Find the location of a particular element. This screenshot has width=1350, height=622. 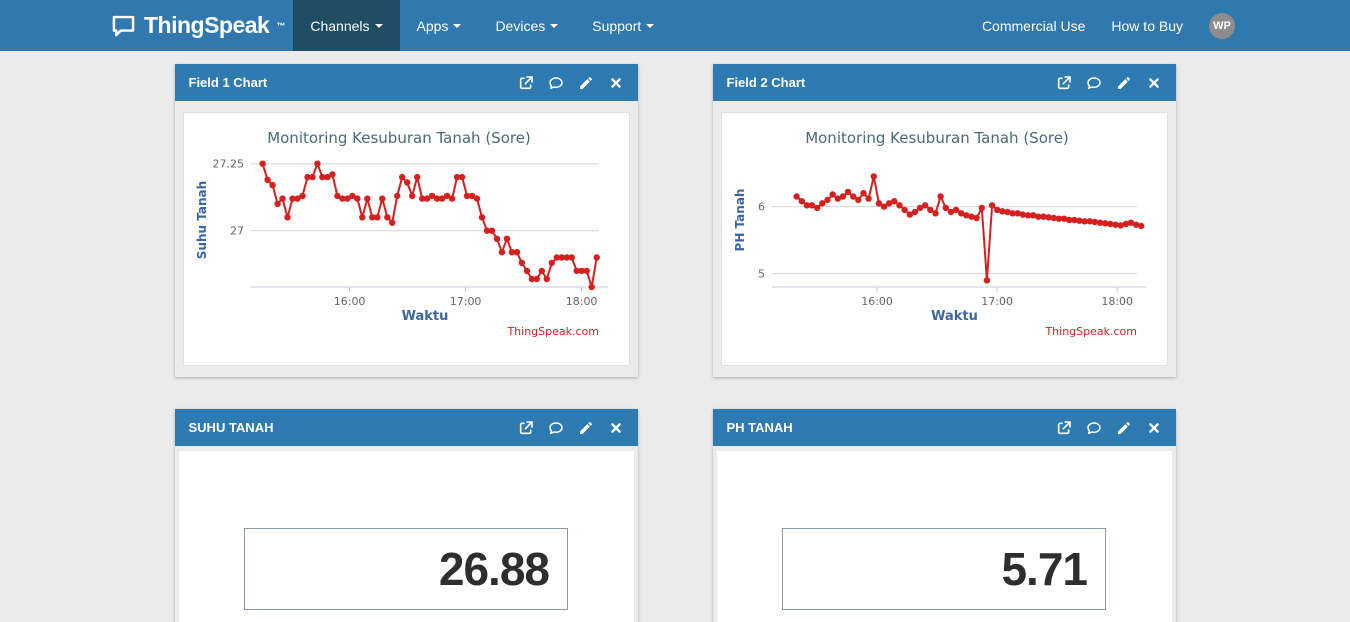

main-nav: Channels Apps Devices Support is located at coordinates (482, 25).